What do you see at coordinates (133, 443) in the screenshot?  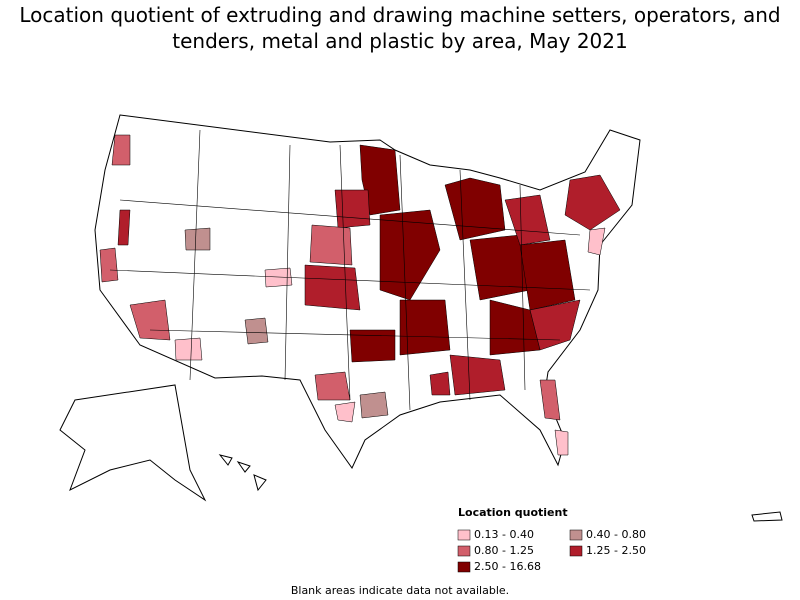 I see `alaska` at bounding box center [133, 443].